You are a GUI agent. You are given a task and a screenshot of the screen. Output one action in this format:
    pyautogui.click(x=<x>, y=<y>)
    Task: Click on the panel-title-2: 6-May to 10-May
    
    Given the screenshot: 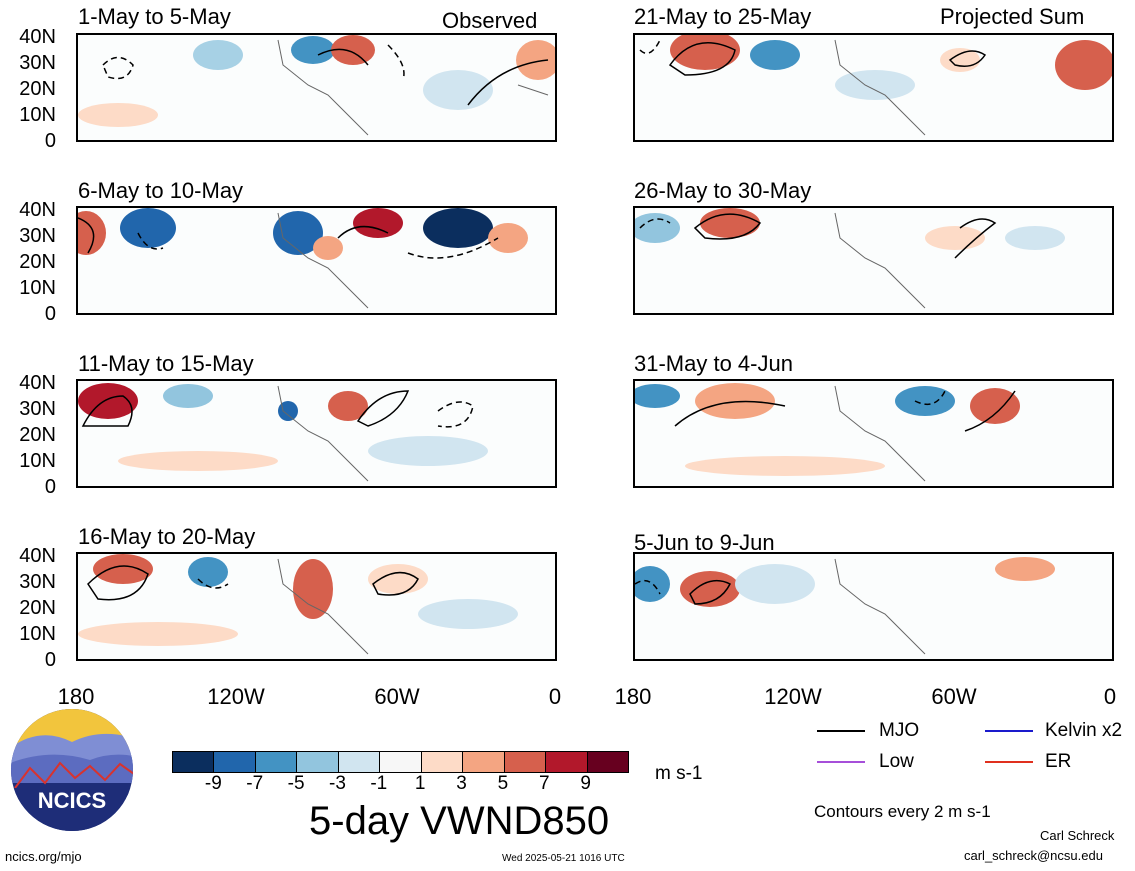 What is the action you would take?
    pyautogui.click(x=161, y=190)
    